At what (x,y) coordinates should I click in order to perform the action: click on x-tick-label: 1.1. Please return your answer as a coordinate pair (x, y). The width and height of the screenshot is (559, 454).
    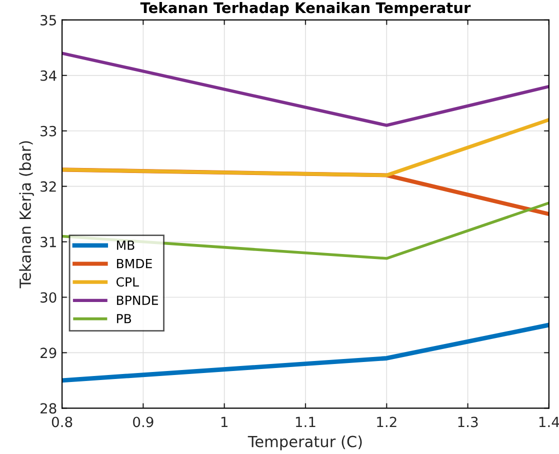
    Looking at the image, I should click on (306, 422).